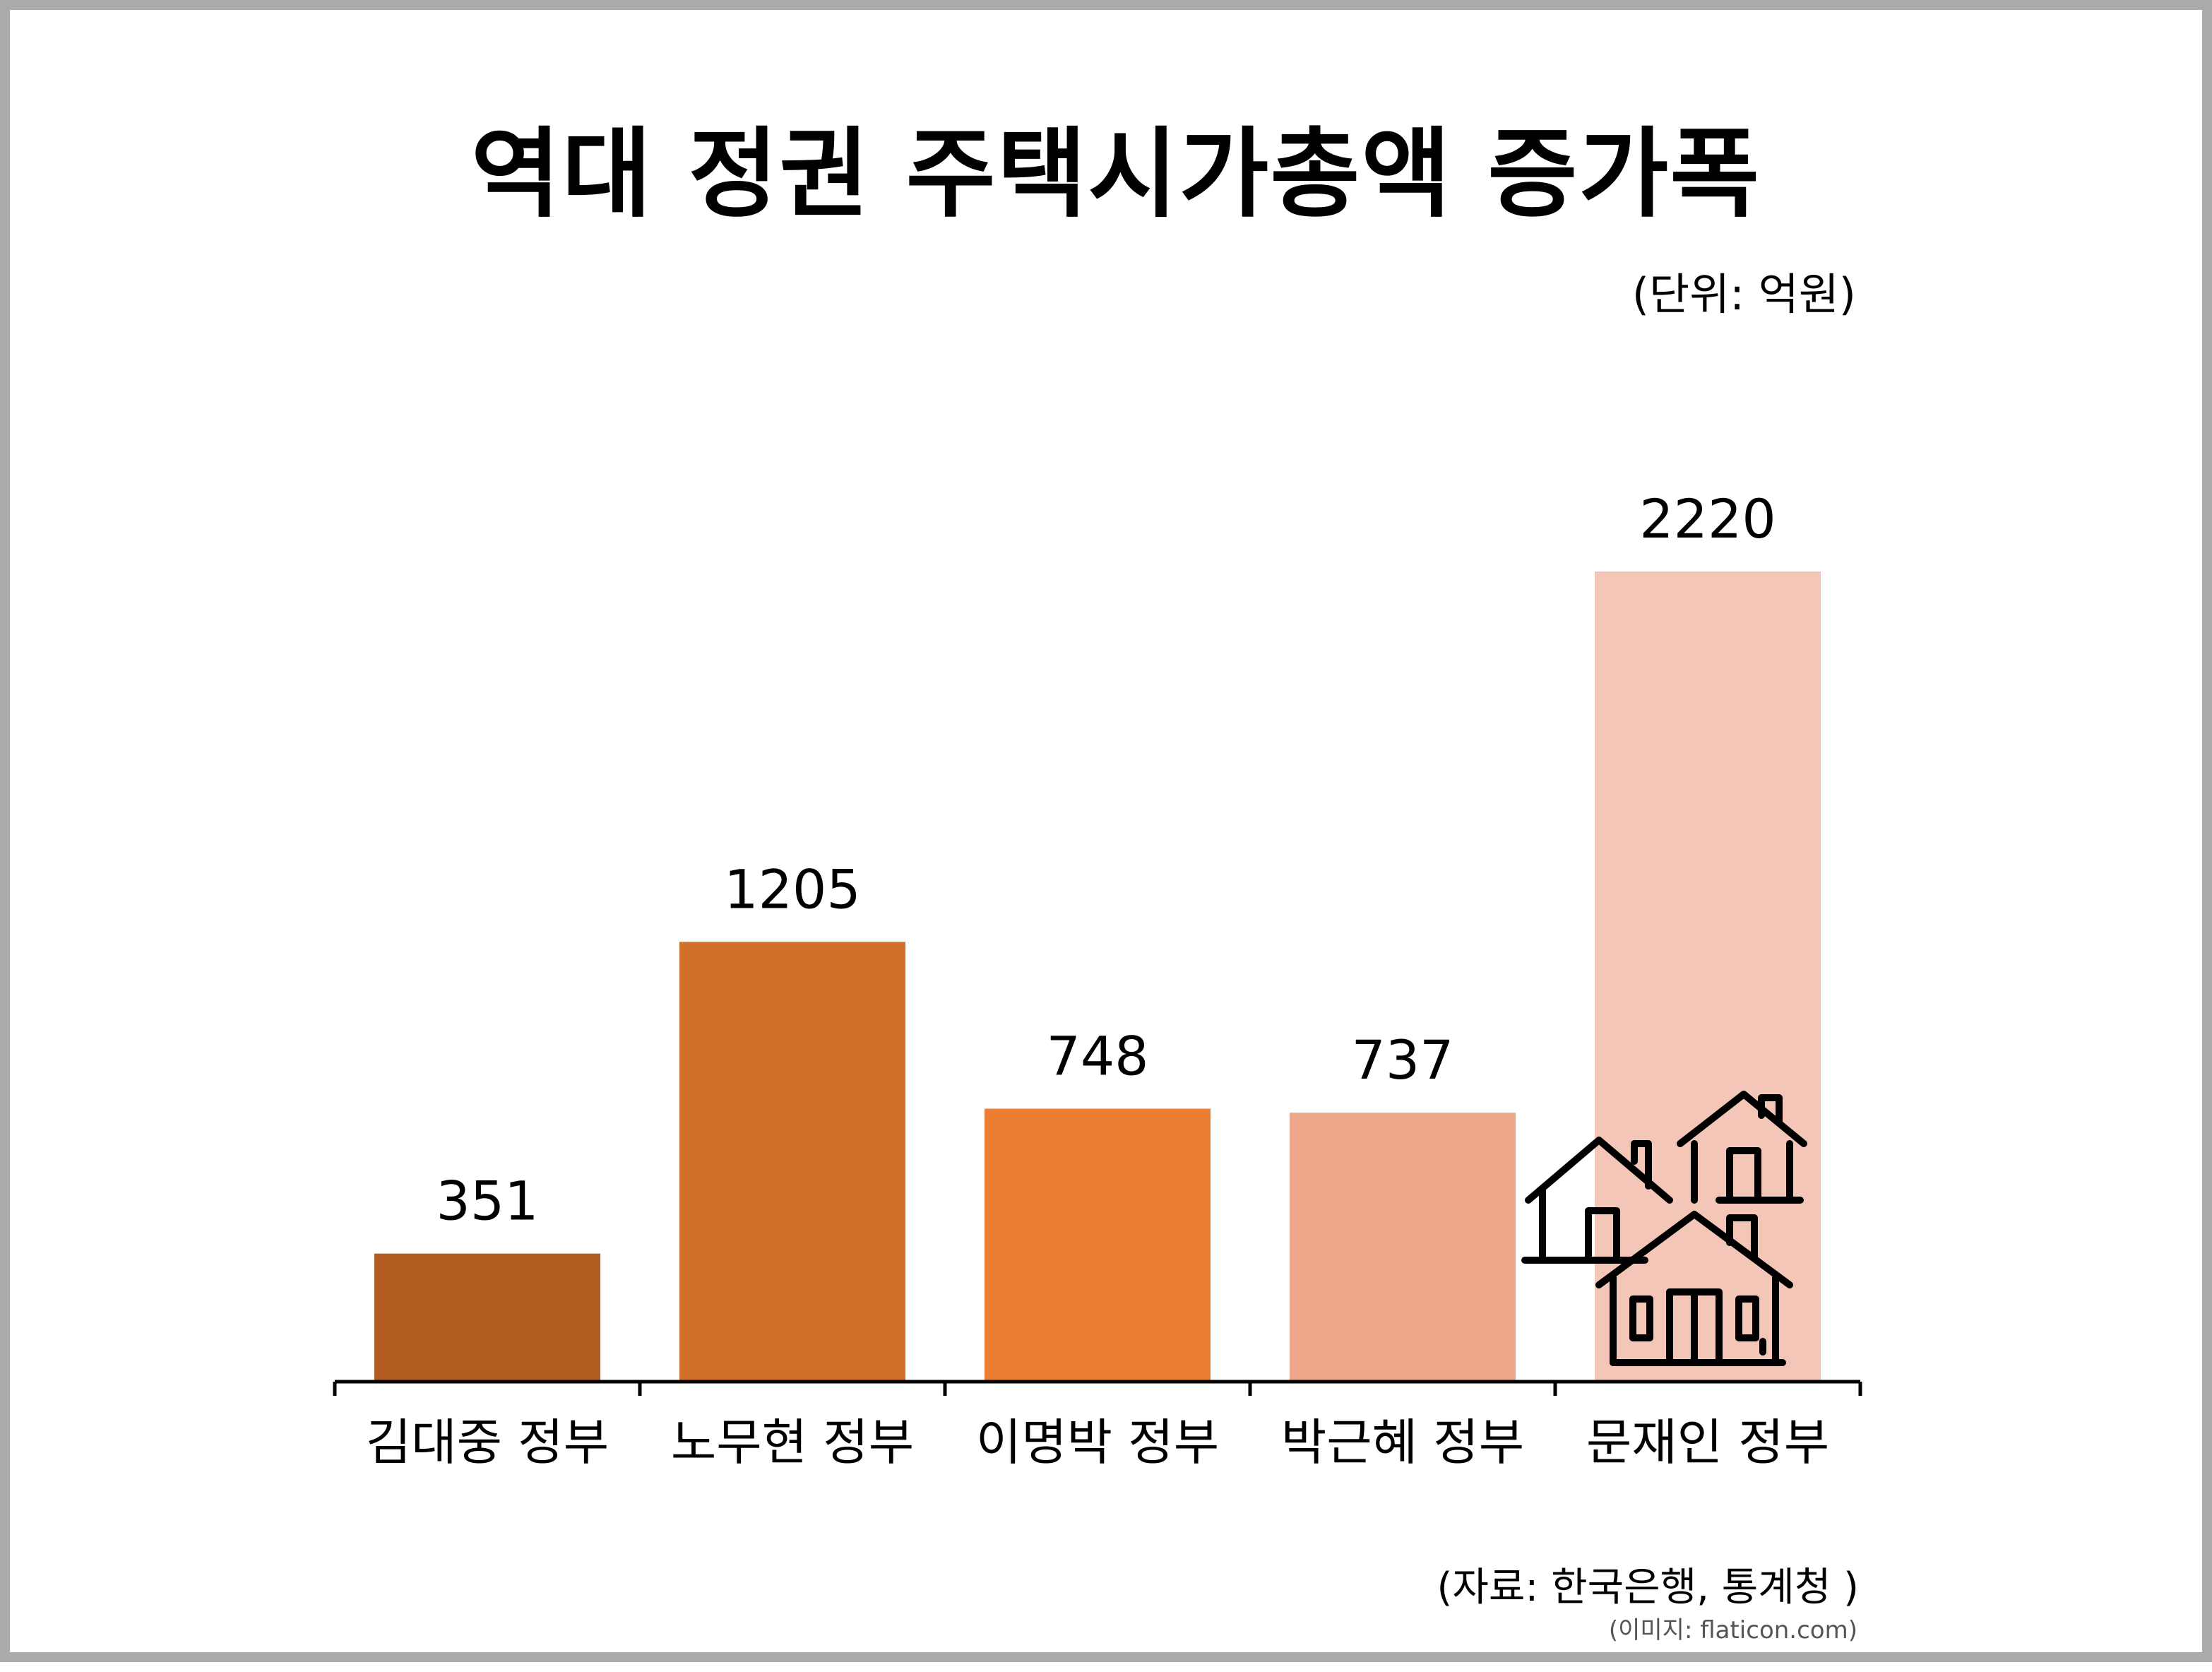 The height and width of the screenshot is (1672, 2212). What do you see at coordinates (1097, 1442) in the screenshot?
I see `category-label: 이명박 정부` at bounding box center [1097, 1442].